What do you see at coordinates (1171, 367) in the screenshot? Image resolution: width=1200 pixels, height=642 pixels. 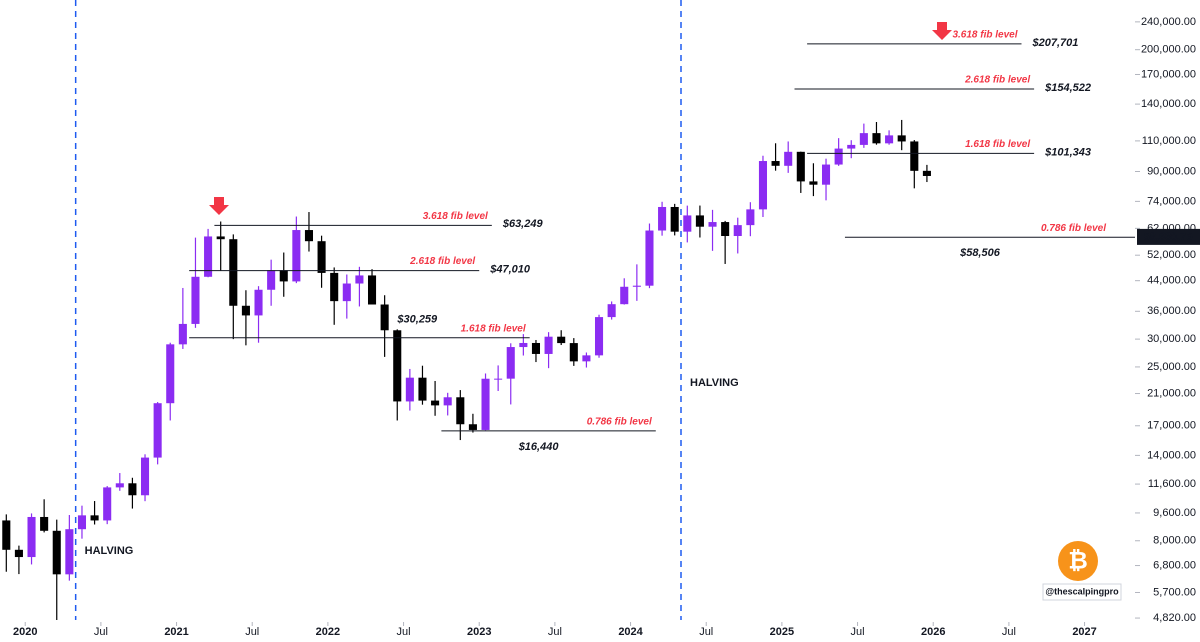 I see `y-tick-label: 25,000.00` at bounding box center [1171, 367].